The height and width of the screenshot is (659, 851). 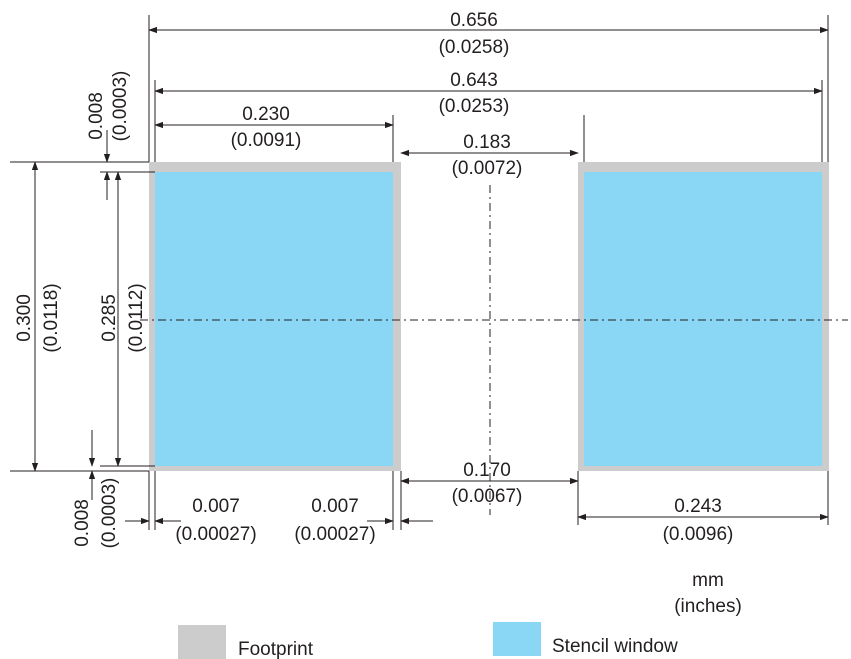 What do you see at coordinates (266, 114) in the screenshot?
I see `pad-width-mm: 0.230` at bounding box center [266, 114].